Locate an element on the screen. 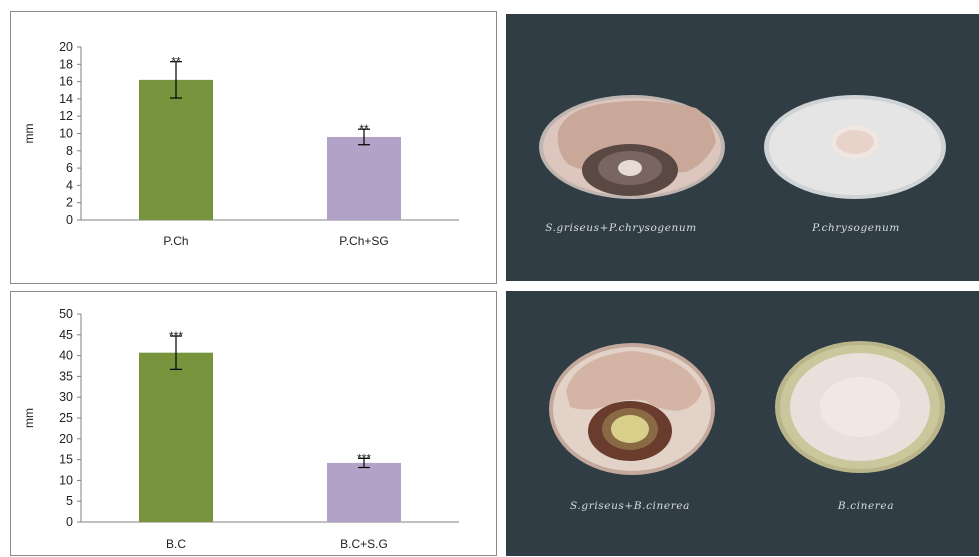 The height and width of the screenshot is (557, 979). petri-dishes-bottom is located at coordinates (747, 408).